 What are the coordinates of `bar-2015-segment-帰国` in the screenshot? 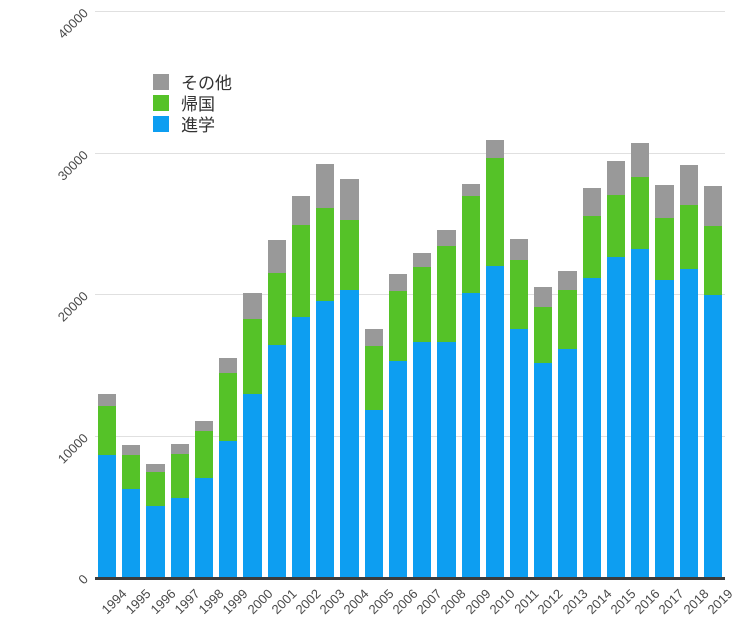 It's located at (616, 226).